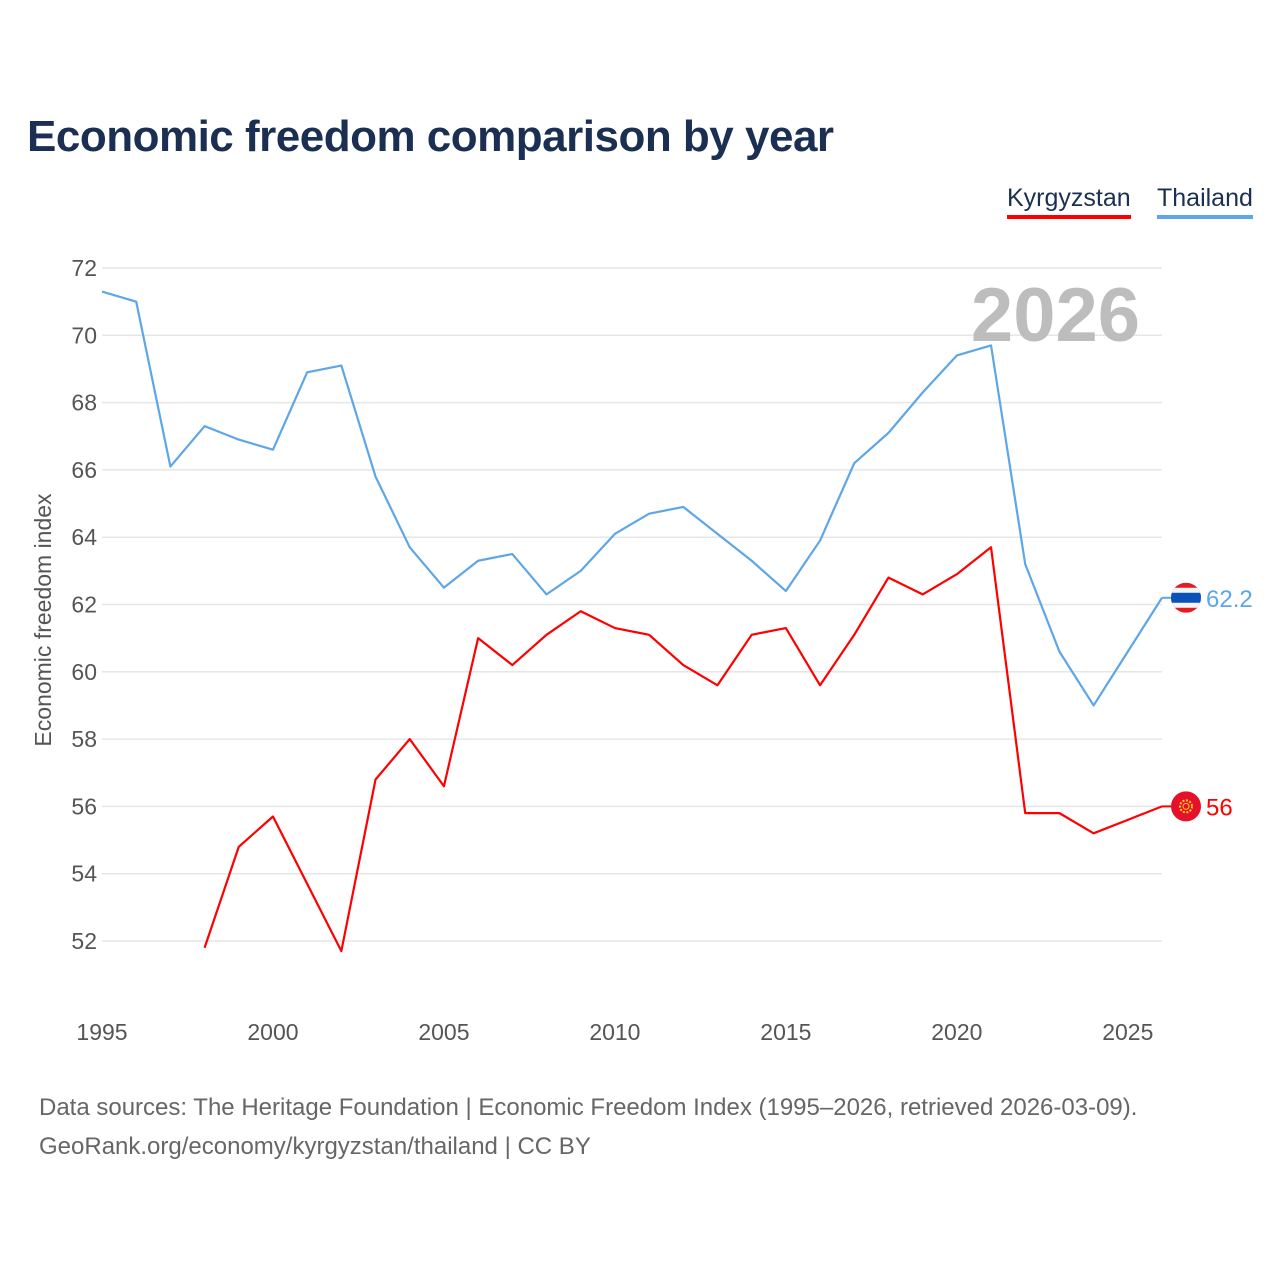 This screenshot has height=1280, width=1280. I want to click on y-tick-label: 60, so click(84, 672).